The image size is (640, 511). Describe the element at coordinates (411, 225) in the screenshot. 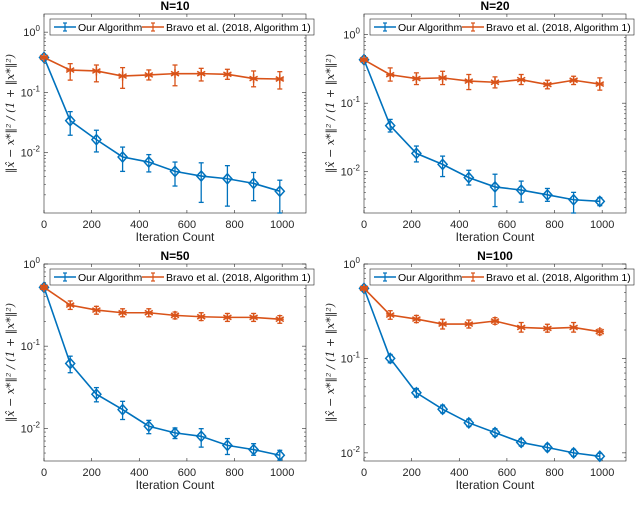

I see `x-tick-label: 200` at that location.